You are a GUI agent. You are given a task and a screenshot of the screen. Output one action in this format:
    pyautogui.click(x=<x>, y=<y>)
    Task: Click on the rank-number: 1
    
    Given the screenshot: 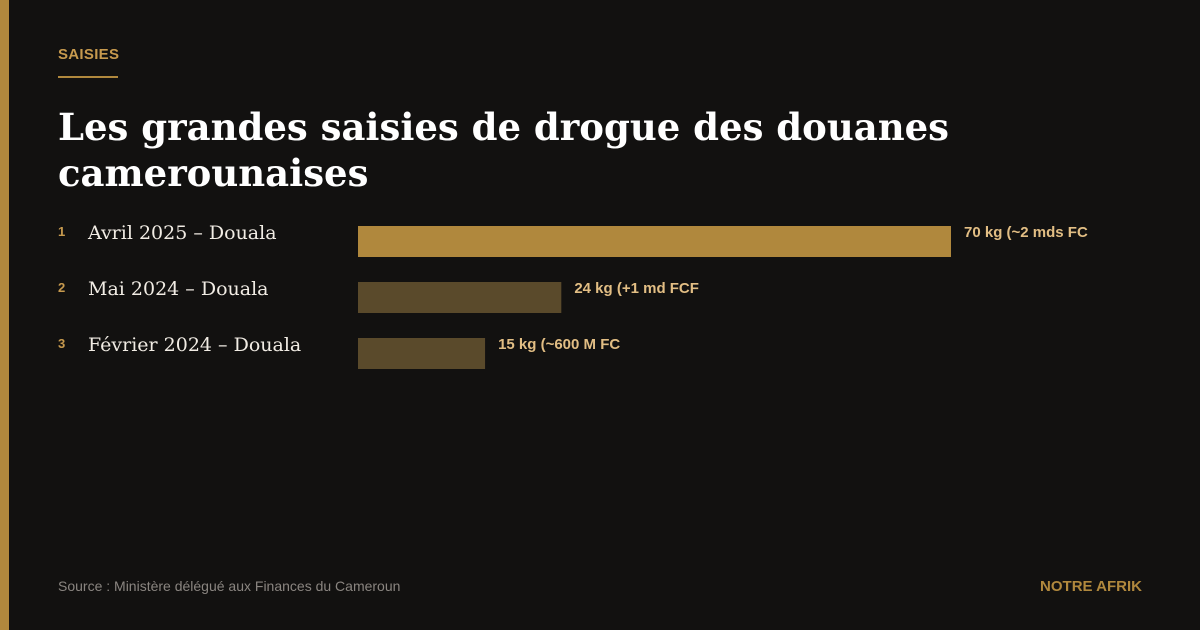 What is the action you would take?
    pyautogui.click(x=61, y=231)
    